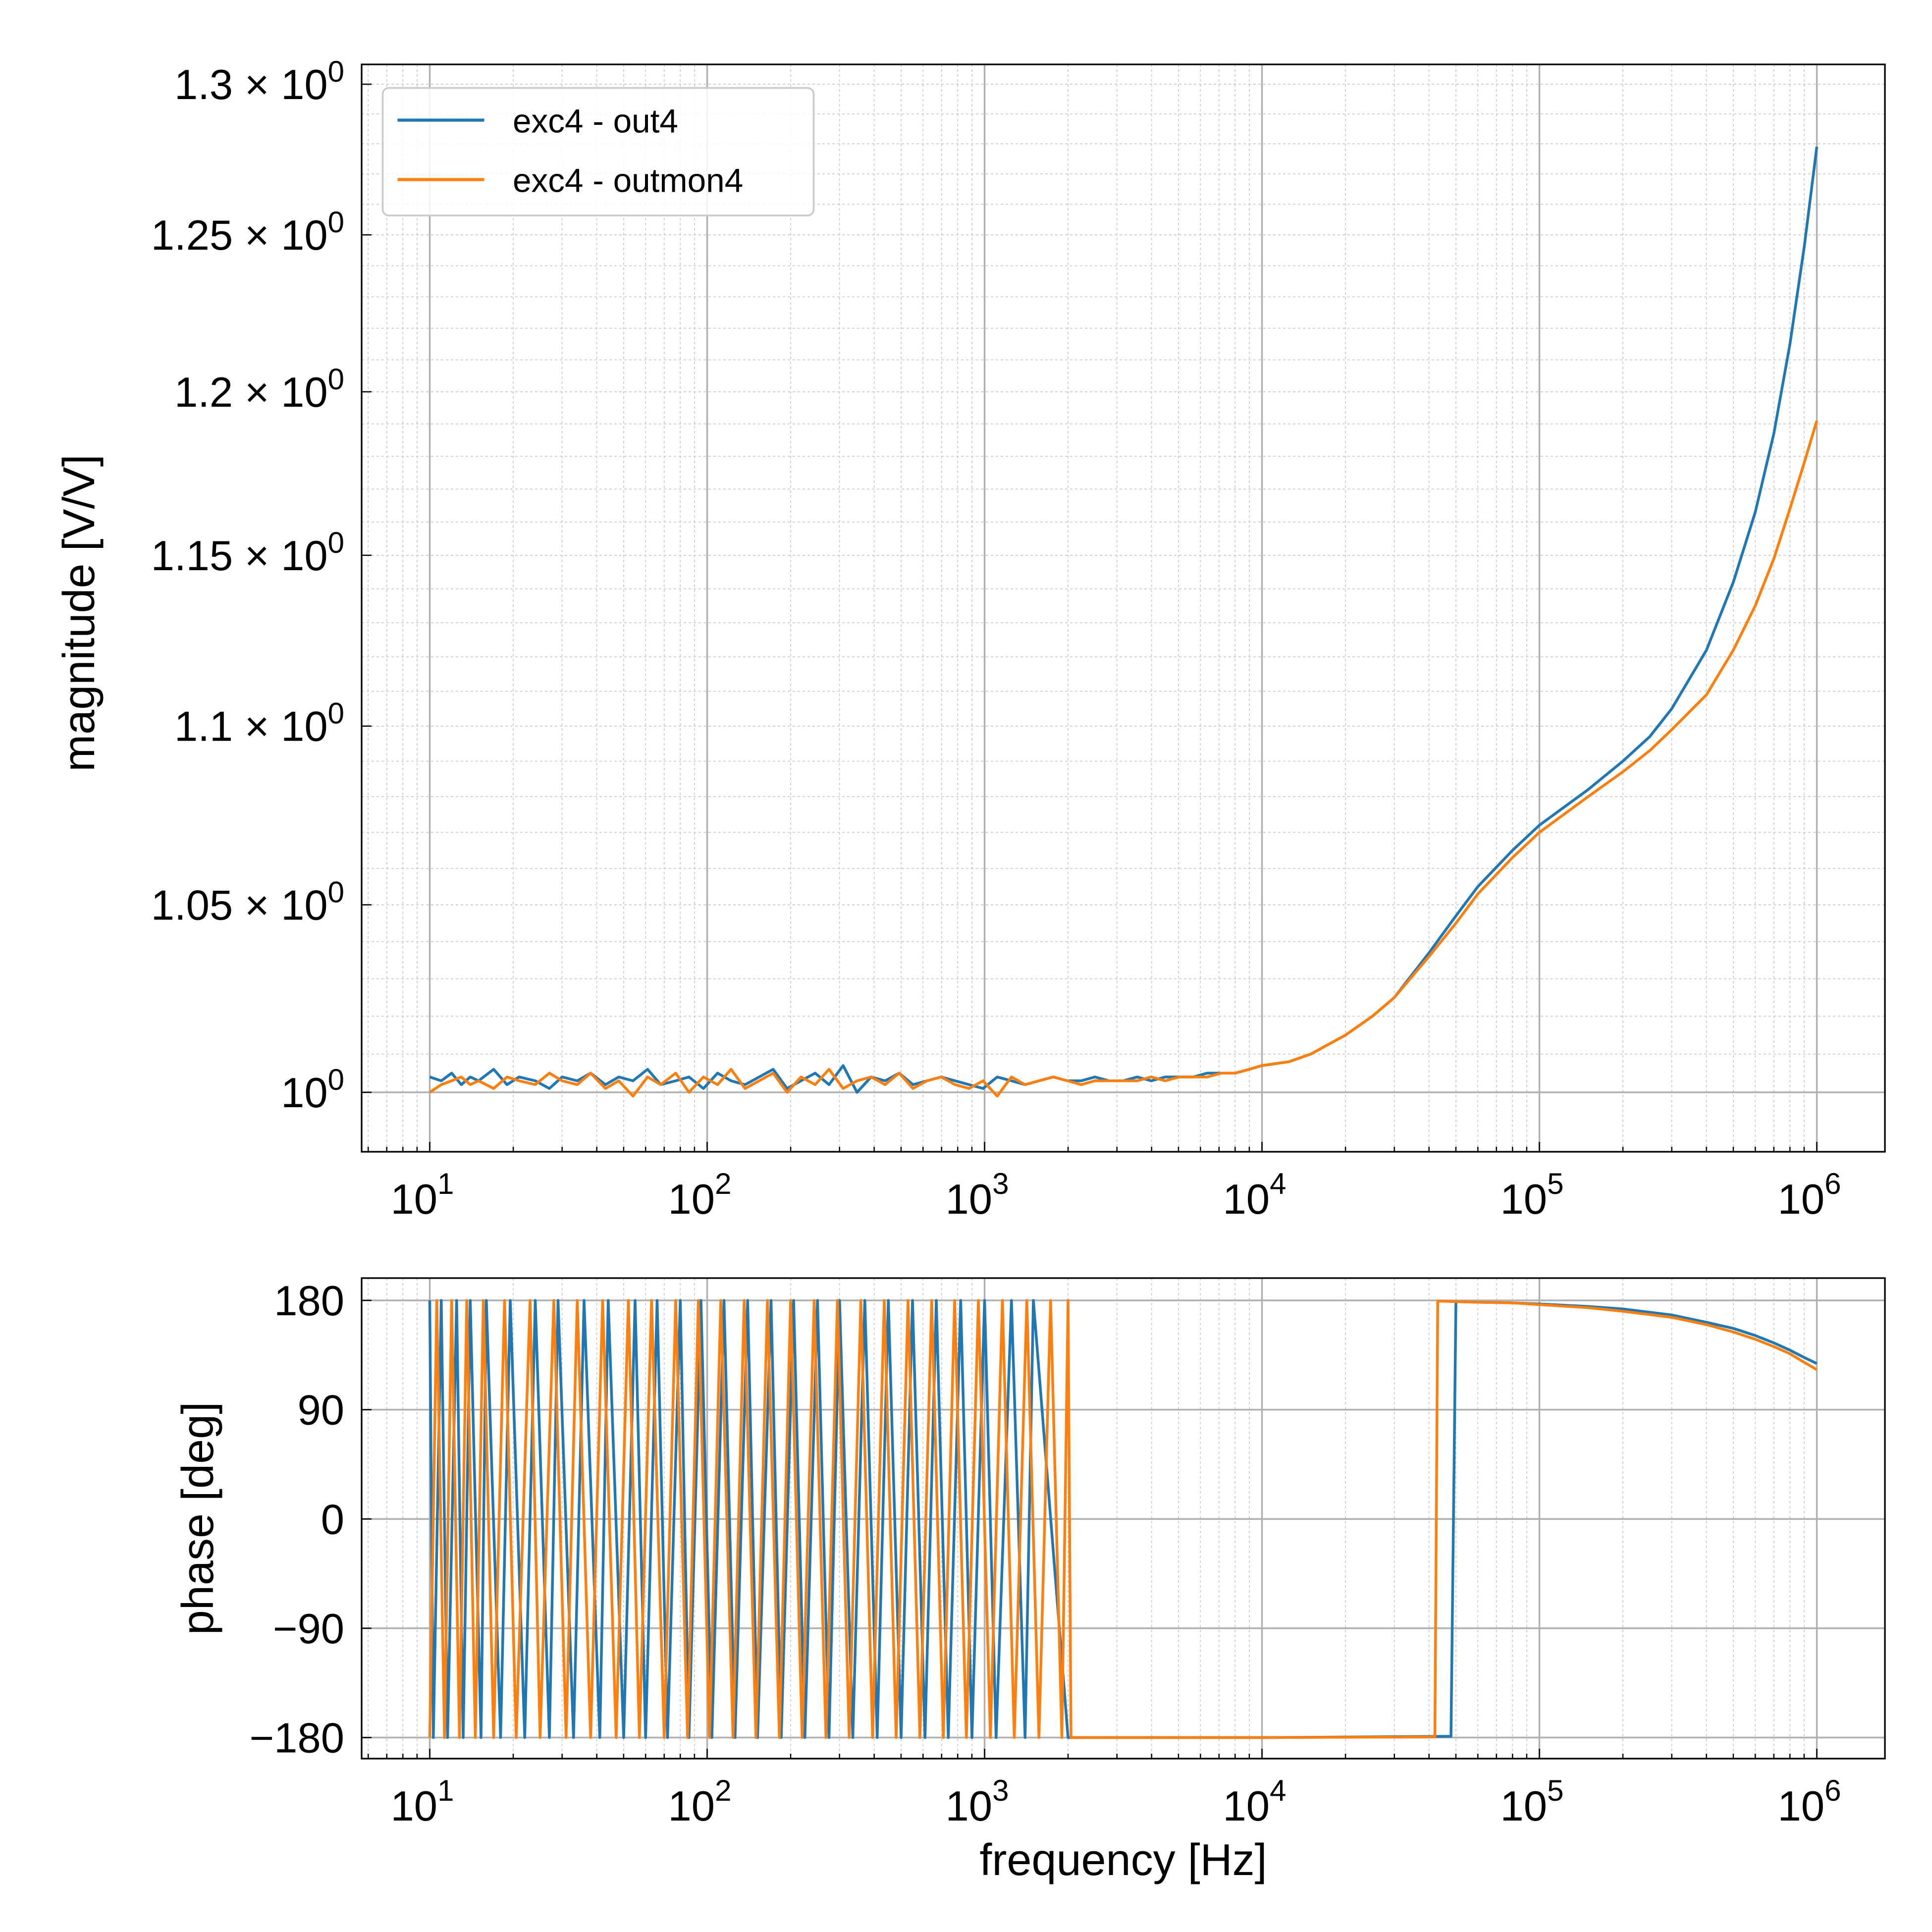 This screenshot has width=1932, height=1932. I want to click on y-tick-label: 1.25 × 100, so click(248, 232).